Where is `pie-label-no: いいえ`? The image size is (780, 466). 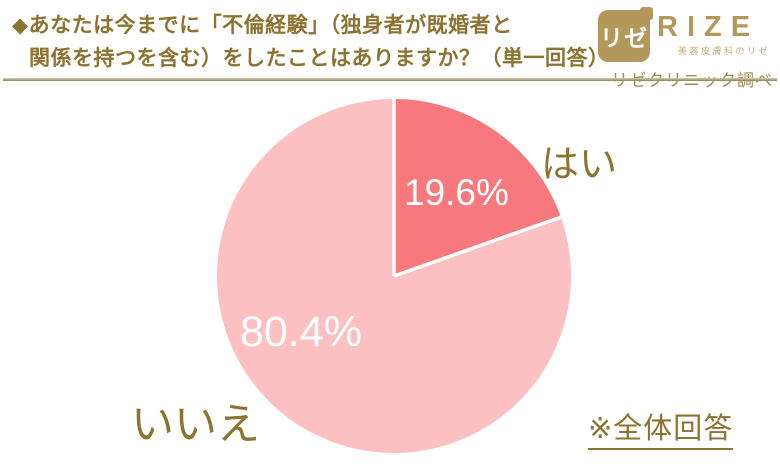
pie-label-no: いいえ is located at coordinates (195, 425).